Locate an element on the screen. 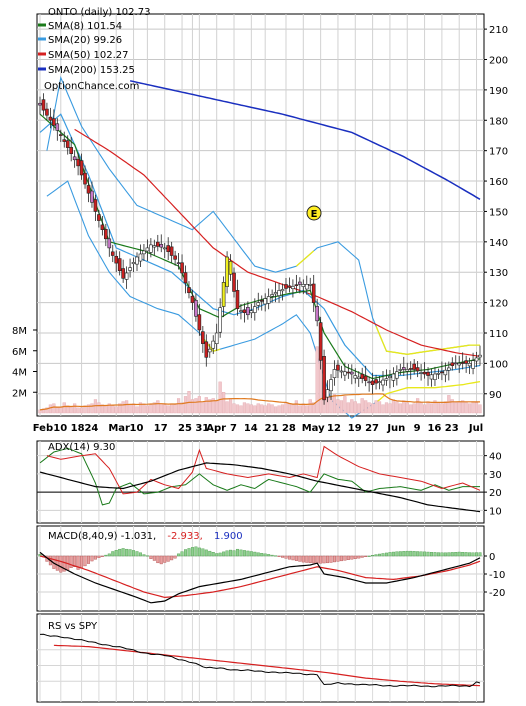 Image resolution: width=526 pixels, height=706 pixels. macd-label-main: MACD(8,40,9) -1.031, is located at coordinates (102, 536).